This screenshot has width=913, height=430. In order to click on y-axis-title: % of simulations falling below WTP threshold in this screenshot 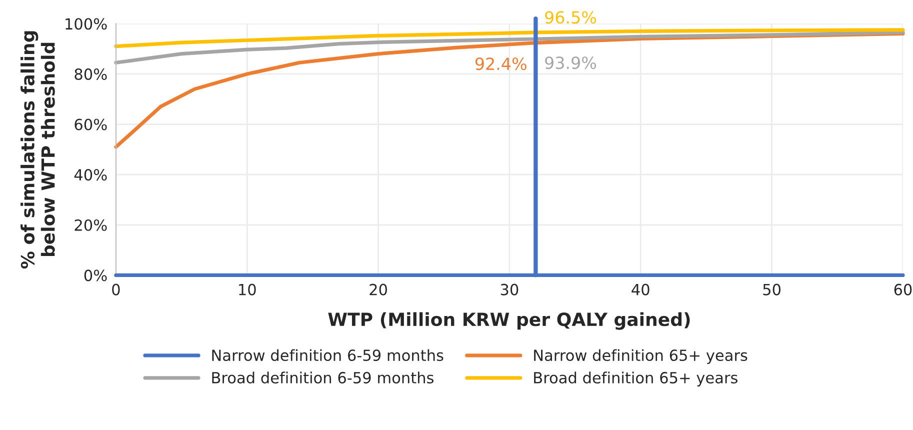, I will do `click(37, 150)`.